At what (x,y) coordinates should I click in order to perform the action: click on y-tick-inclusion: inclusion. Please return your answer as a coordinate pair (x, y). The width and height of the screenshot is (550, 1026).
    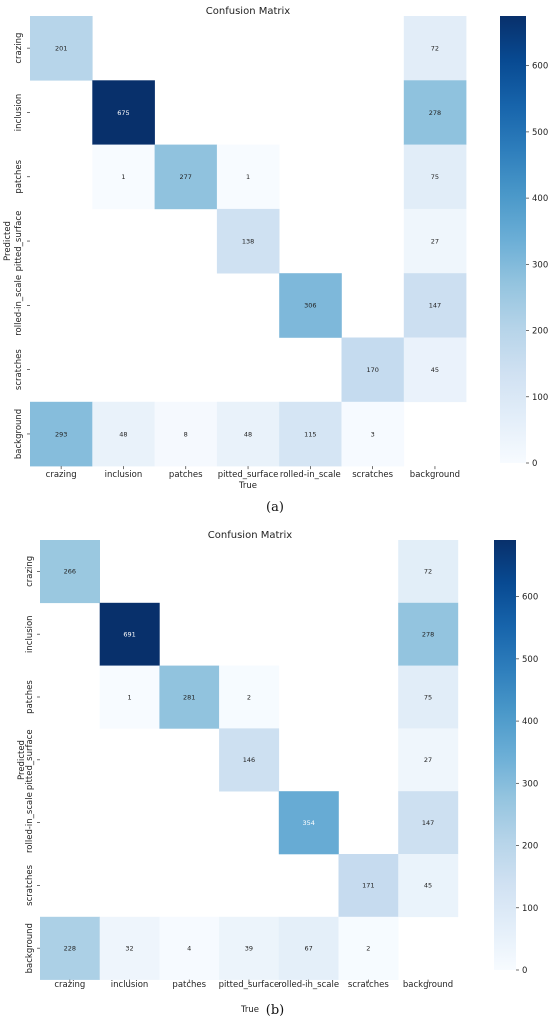
    Looking at the image, I should click on (19, 113).